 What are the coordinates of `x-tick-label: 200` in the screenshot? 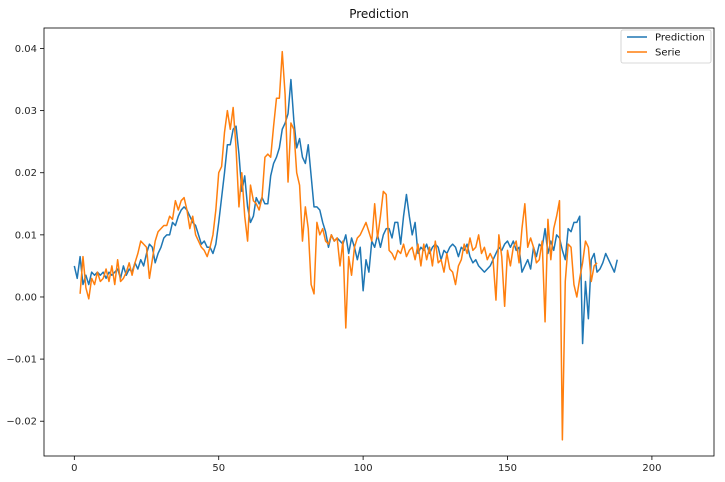 It's located at (651, 468).